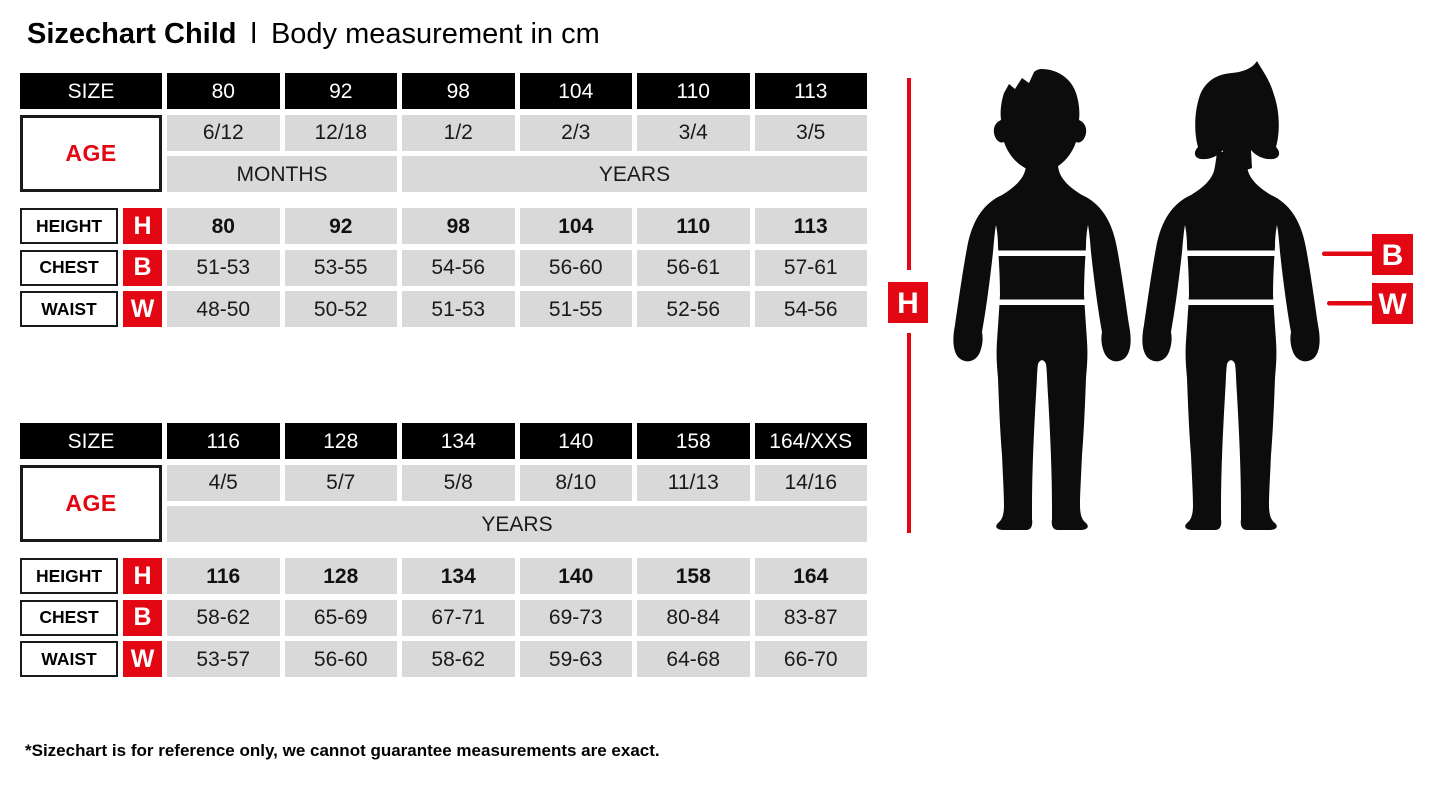  Describe the element at coordinates (458, 309) in the screenshot. I see `waist-value: 51-53` at that location.